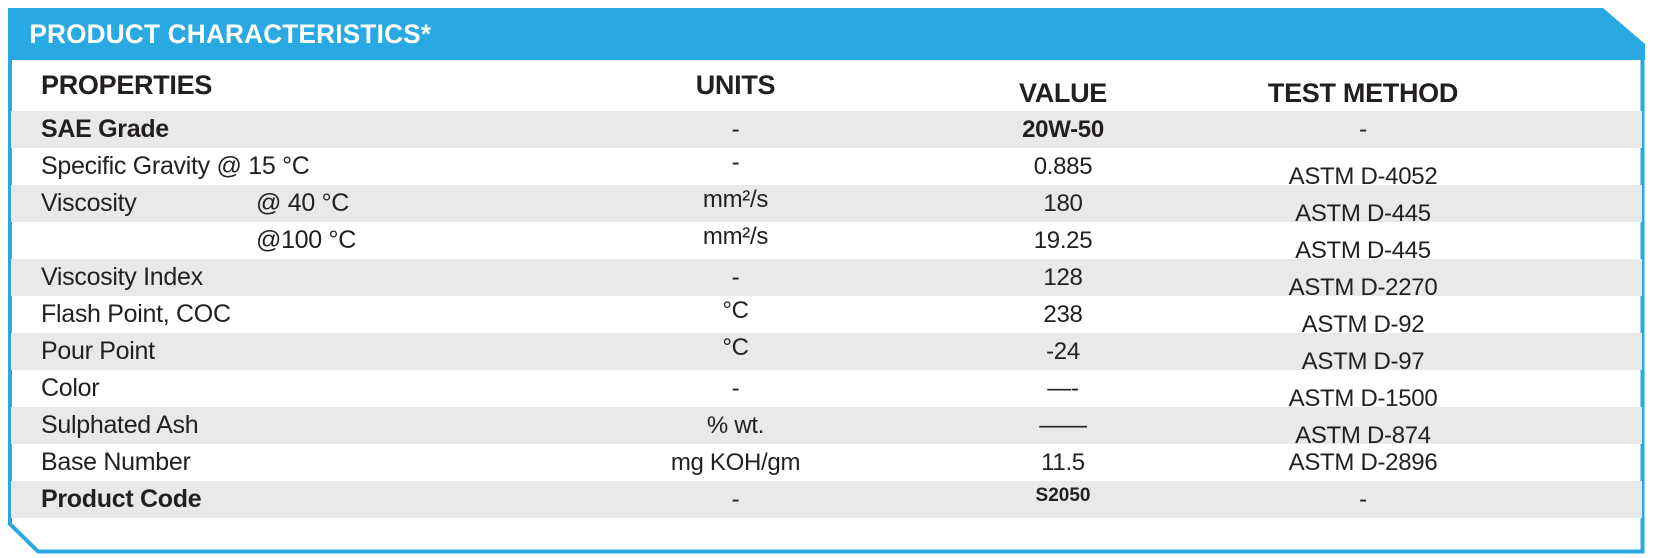 Image resolution: width=1653 pixels, height=558 pixels. What do you see at coordinates (175, 166) in the screenshot?
I see `property-name: Specific Gravity @ 15 °C` at bounding box center [175, 166].